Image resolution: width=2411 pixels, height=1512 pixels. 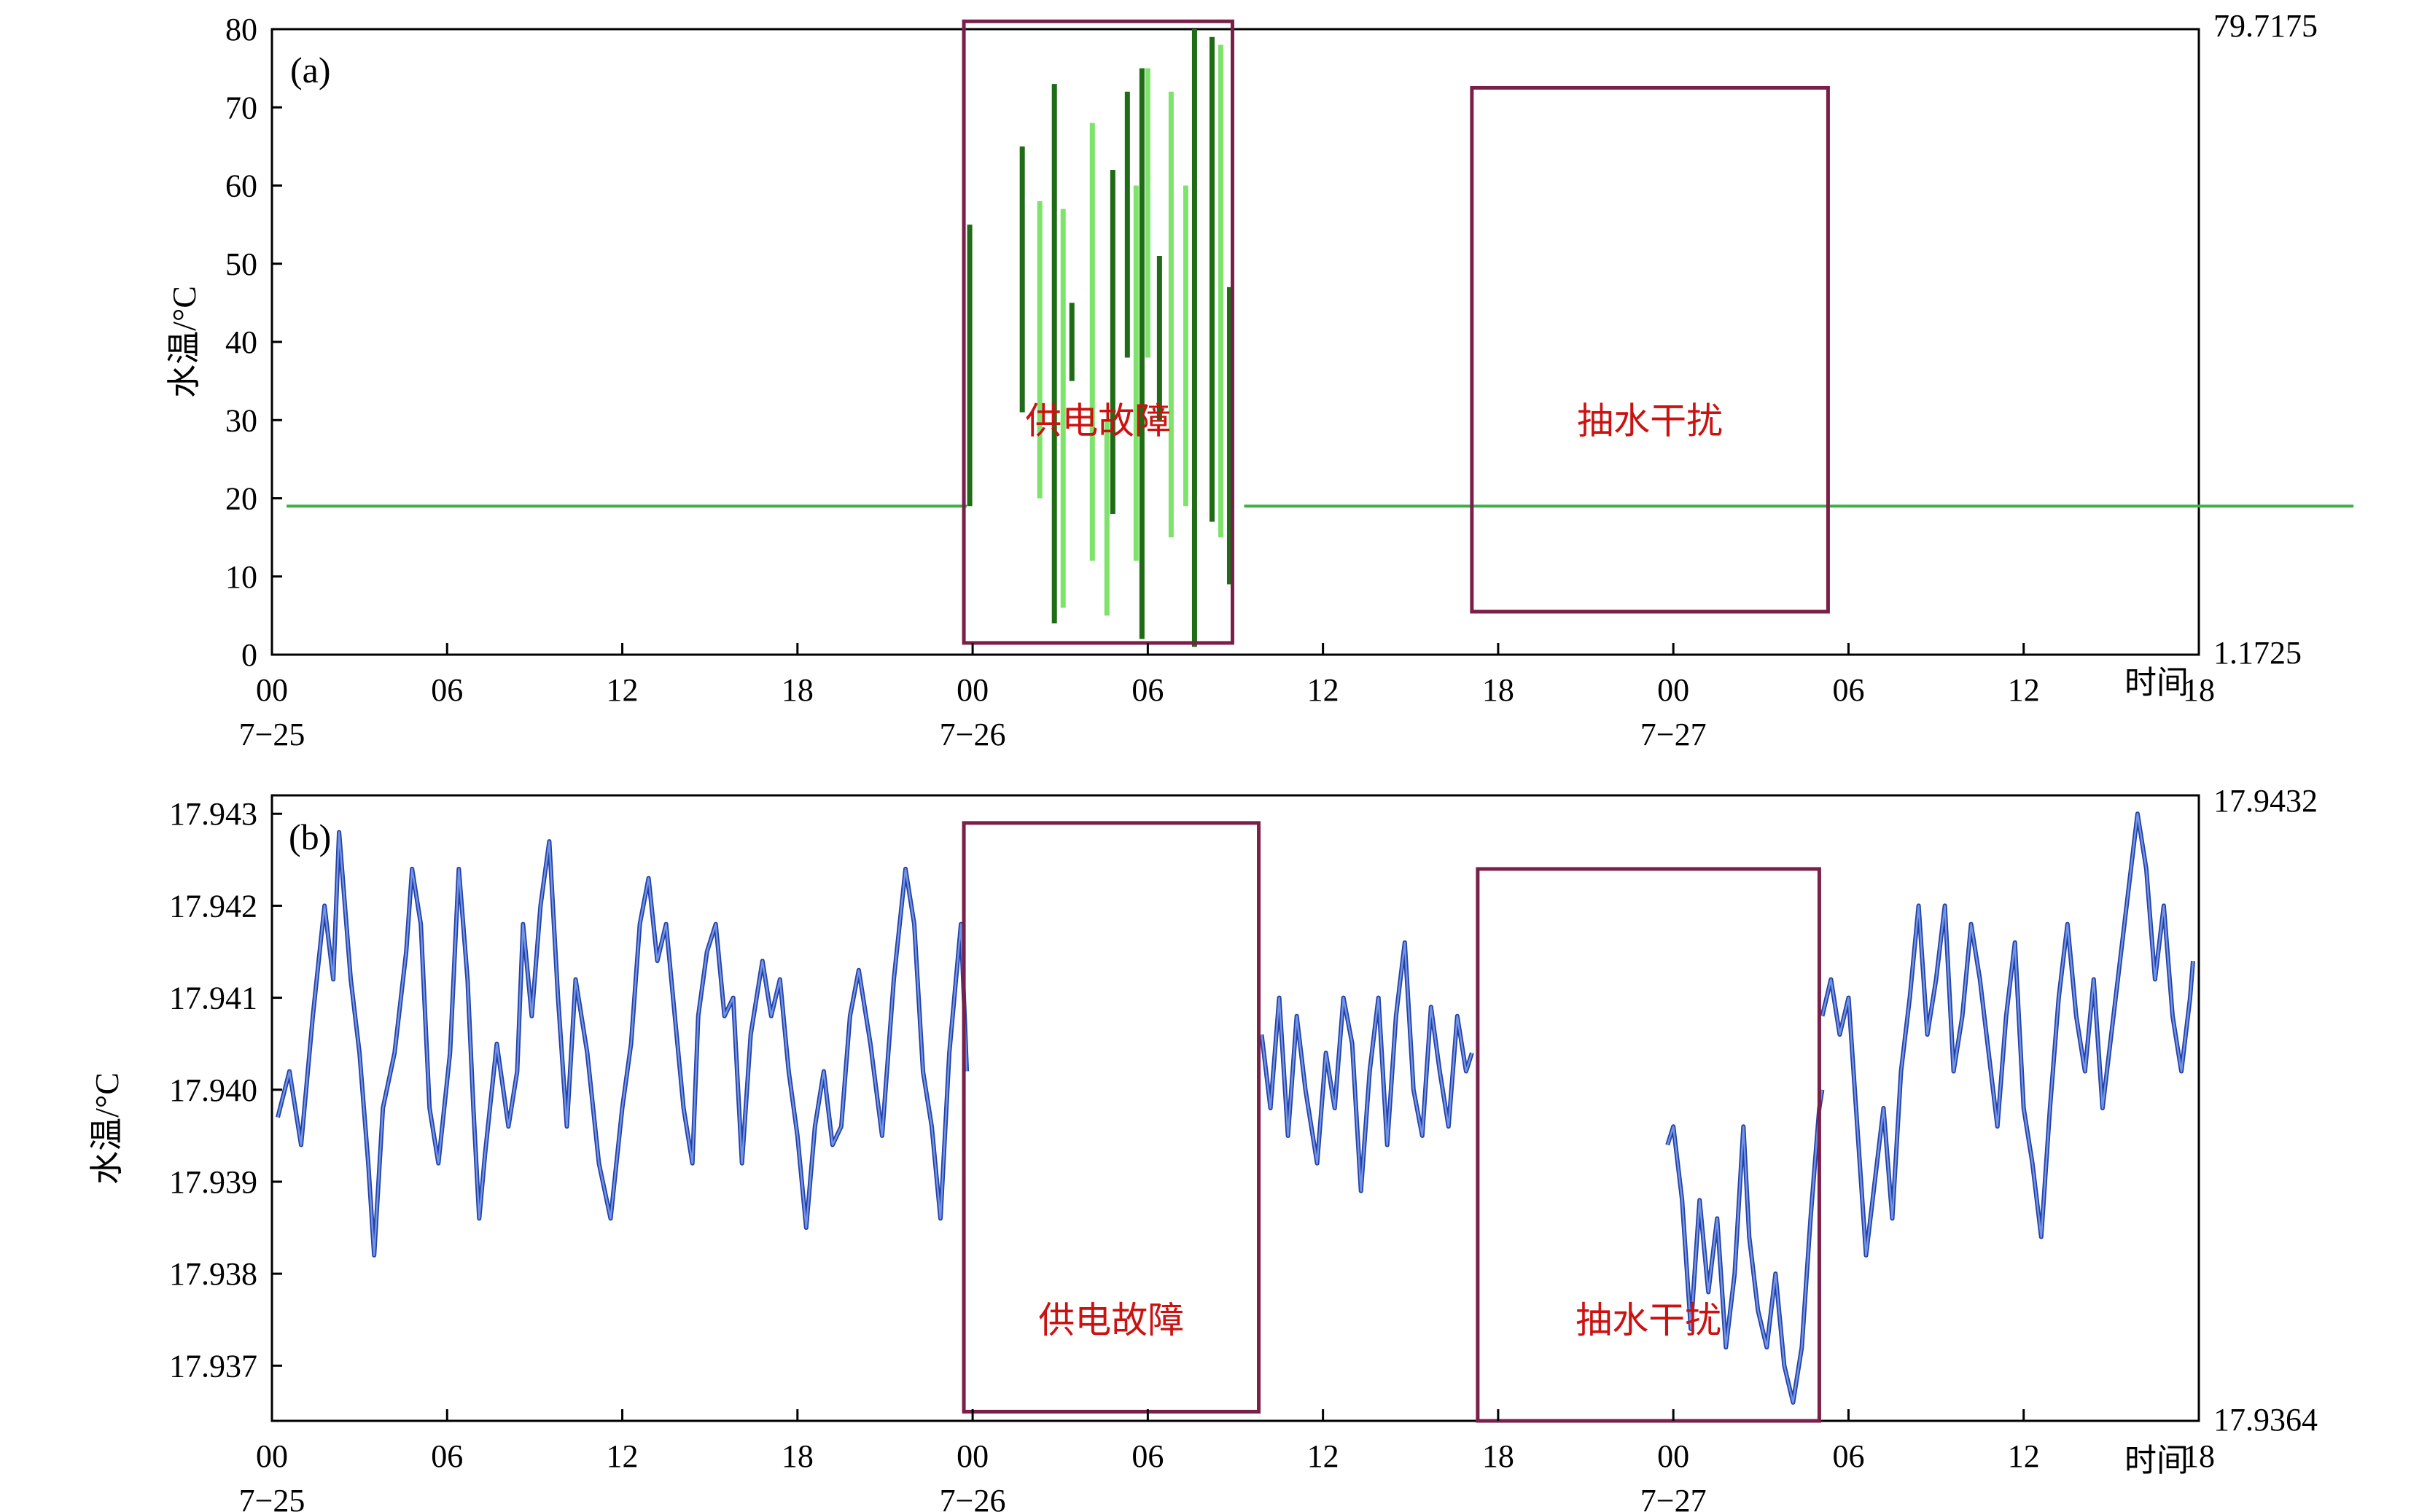 What do you see at coordinates (241, 186) in the screenshot?
I see `y-tick-label: 60` at bounding box center [241, 186].